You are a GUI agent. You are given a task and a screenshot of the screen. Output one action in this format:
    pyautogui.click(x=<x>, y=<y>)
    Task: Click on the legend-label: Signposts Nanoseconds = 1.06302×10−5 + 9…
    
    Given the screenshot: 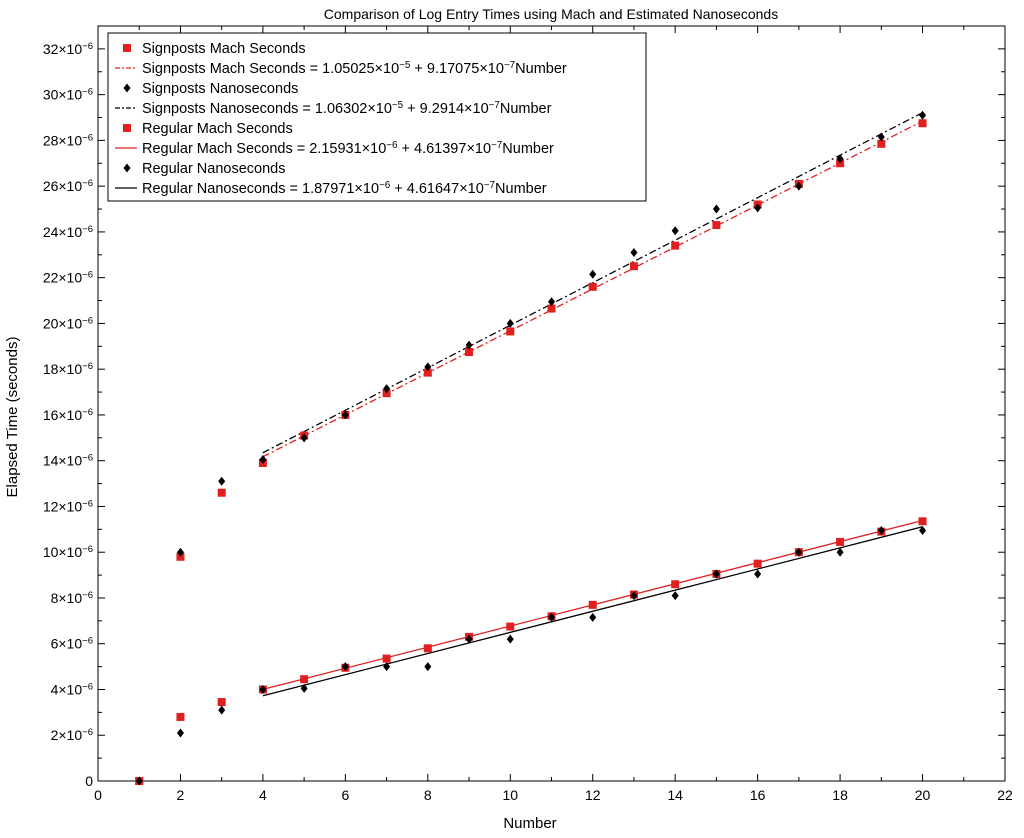 What is the action you would take?
    pyautogui.click(x=347, y=109)
    